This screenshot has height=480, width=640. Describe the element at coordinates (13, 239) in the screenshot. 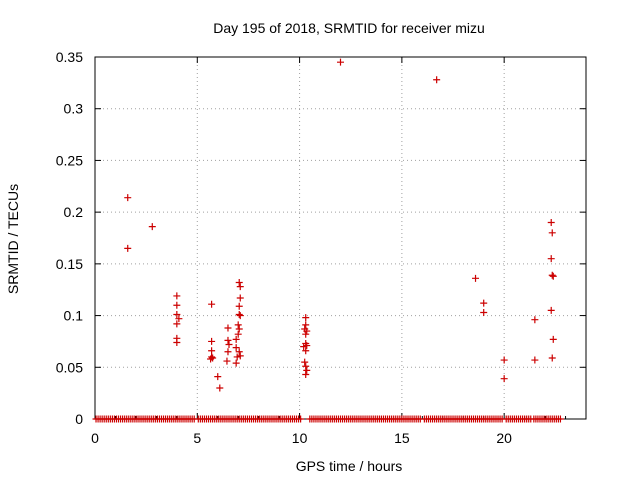

I see `y-axis-label: SRMTID / TECUs` at that location.